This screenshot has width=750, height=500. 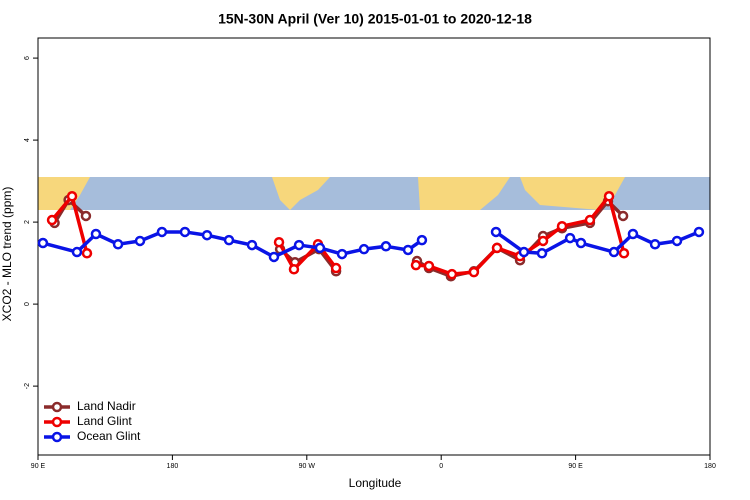 I want to click on y-axis-label: XCO2 - MLO trend (ppm), so click(x=7, y=254).